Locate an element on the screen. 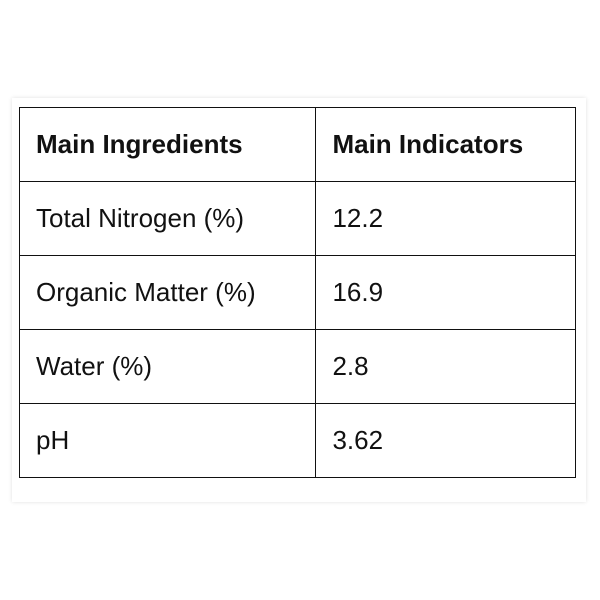 The image size is (600, 600). table-row: Total Nitrogen (%) 12.2 is located at coordinates (297, 218).